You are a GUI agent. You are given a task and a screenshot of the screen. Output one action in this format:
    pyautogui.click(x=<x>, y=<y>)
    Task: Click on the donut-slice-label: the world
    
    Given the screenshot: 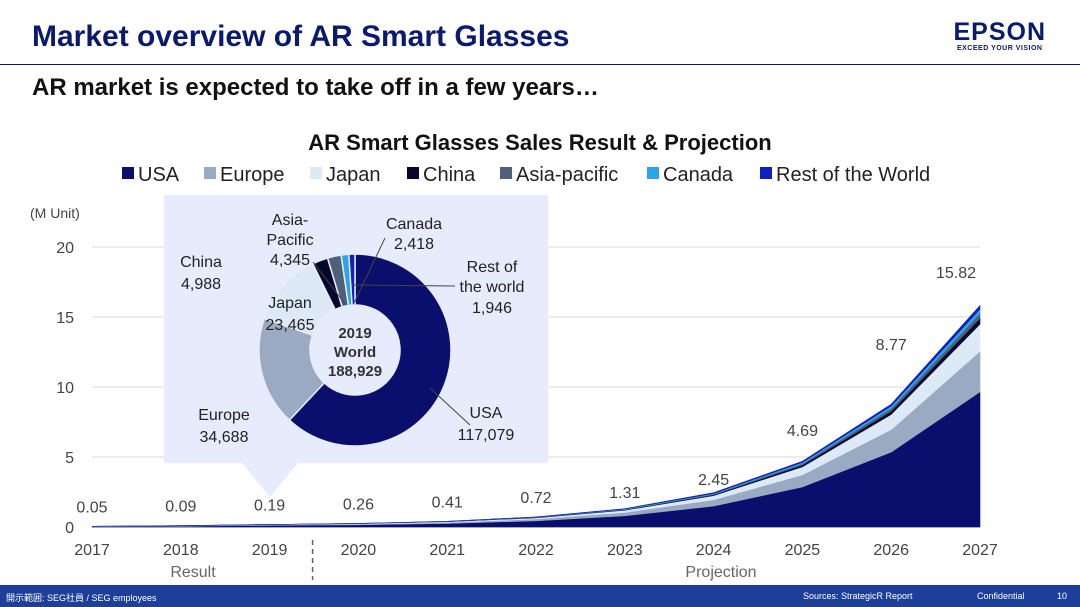 What is the action you would take?
    pyautogui.click(x=492, y=287)
    